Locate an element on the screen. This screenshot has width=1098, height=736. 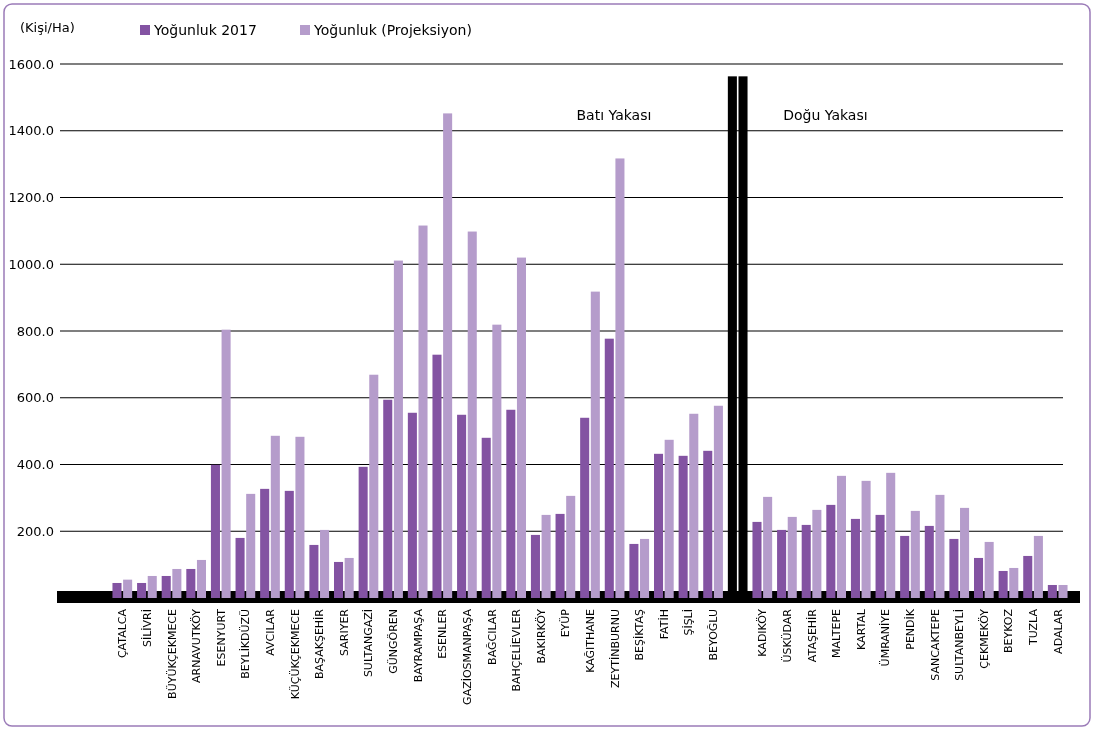
x-tick-label: ÇATALCA is located at coordinates (123, 633).